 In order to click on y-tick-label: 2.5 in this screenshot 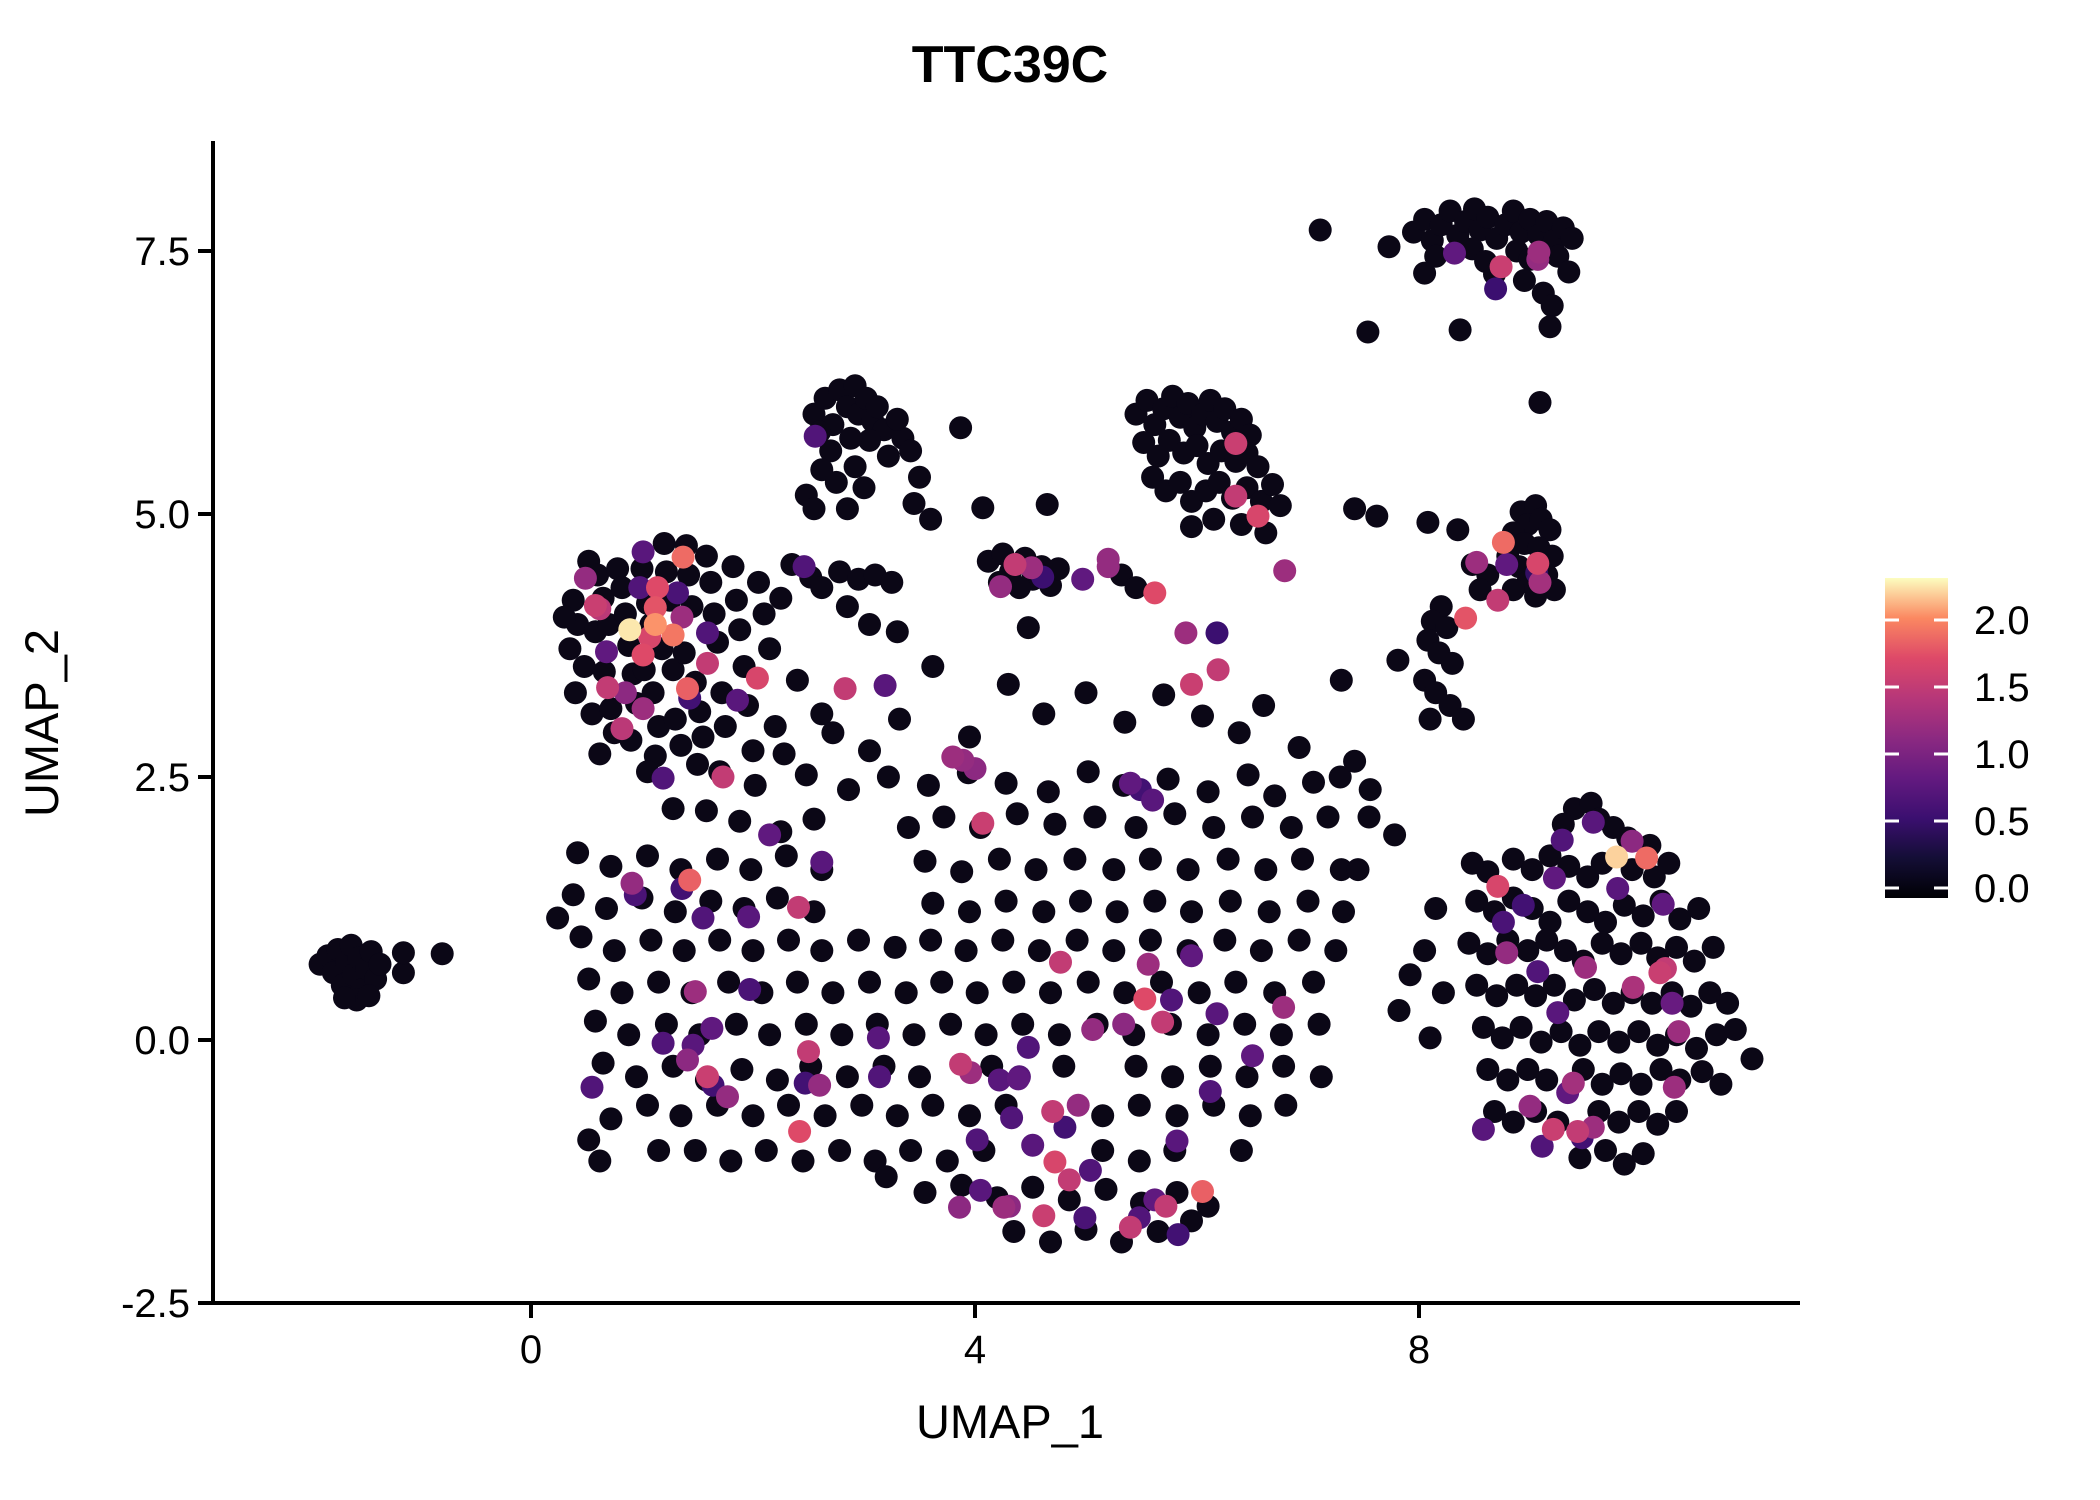, I will do `click(162, 778)`.